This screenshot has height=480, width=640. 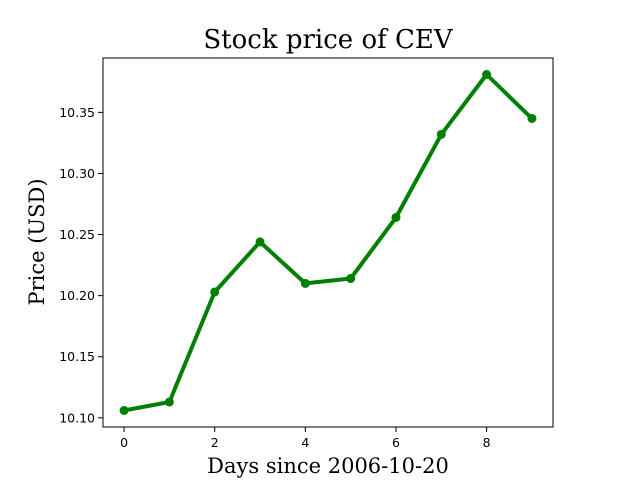 What do you see at coordinates (77, 234) in the screenshot?
I see `y-tick-label: 10.25` at bounding box center [77, 234].